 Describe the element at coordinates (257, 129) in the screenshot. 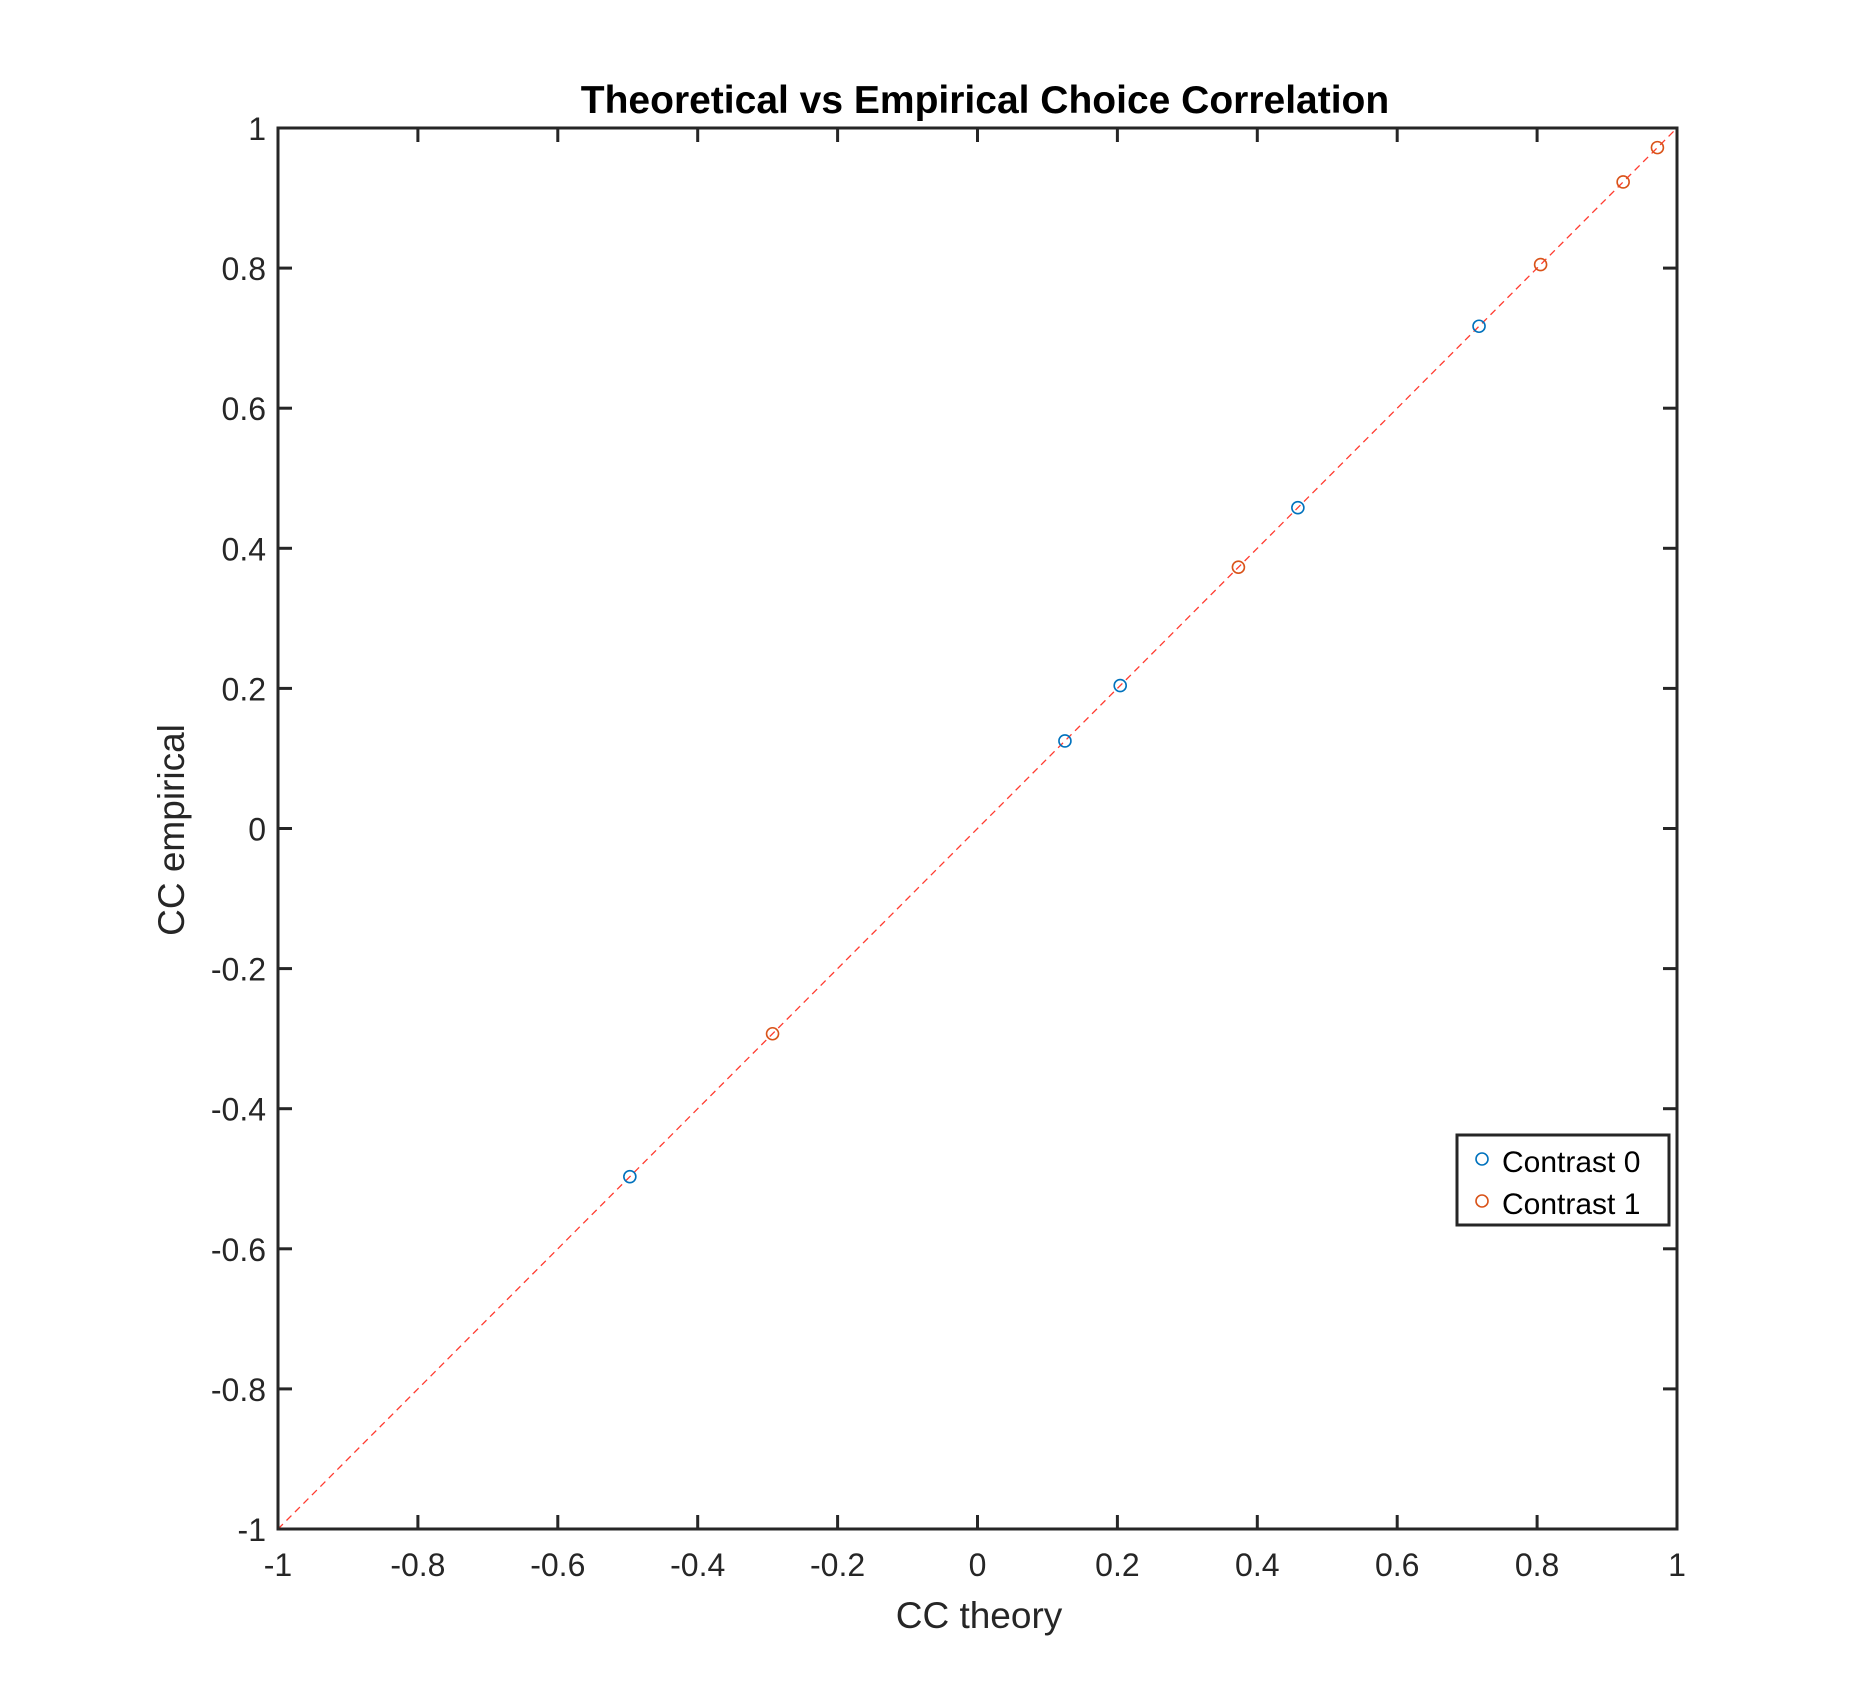

I see `y-tick-label: 1` at that location.